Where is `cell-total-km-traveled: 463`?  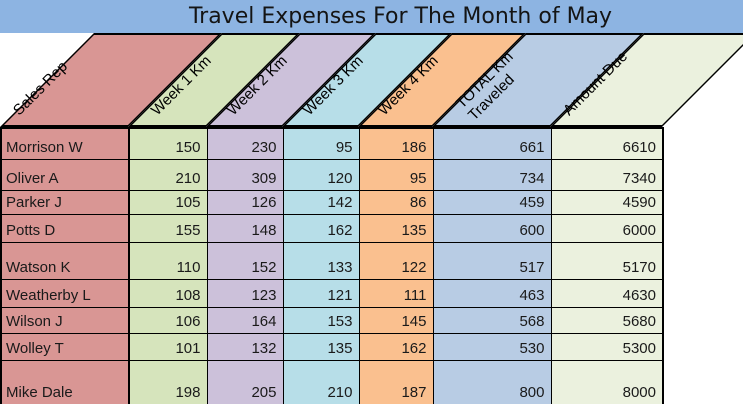 cell-total-km-traveled: 463 is located at coordinates (492, 293).